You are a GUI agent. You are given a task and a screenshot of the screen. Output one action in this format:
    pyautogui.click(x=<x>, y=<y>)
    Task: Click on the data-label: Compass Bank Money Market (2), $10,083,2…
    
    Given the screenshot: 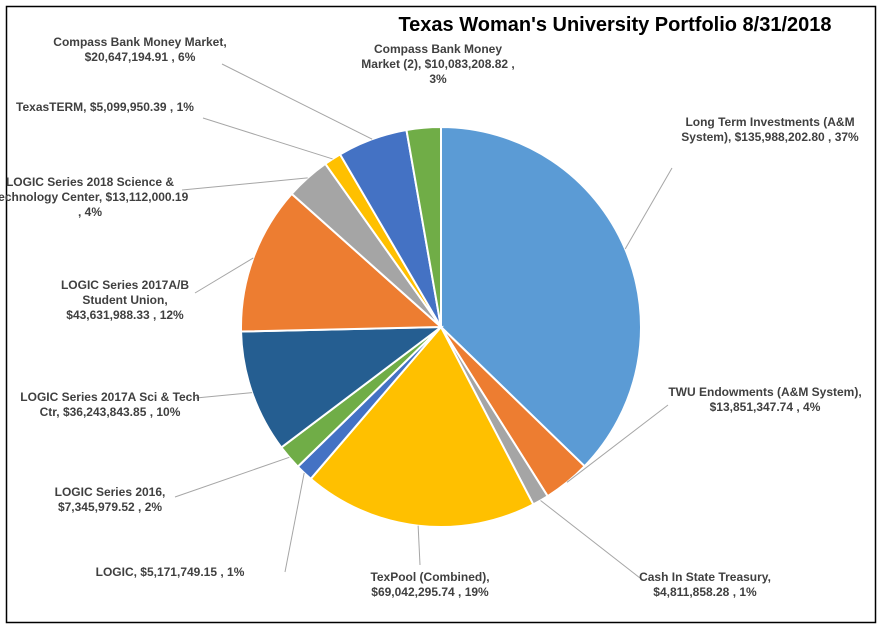 What is the action you would take?
    pyautogui.click(x=438, y=64)
    